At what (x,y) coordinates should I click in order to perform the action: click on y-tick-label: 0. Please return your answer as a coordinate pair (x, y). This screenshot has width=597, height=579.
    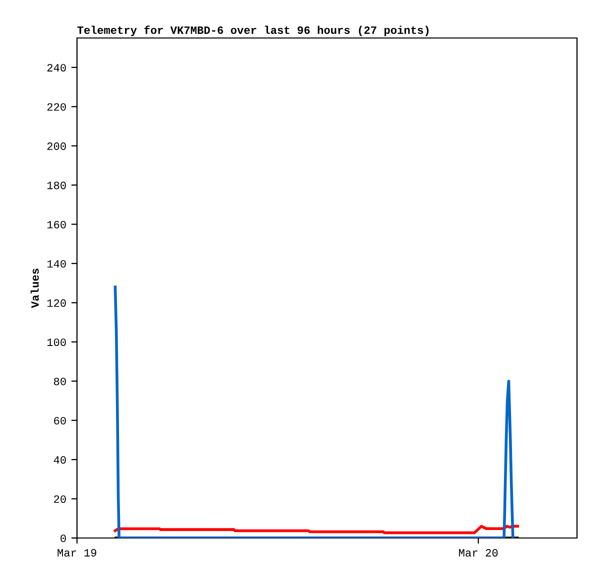
    Looking at the image, I should click on (63, 538).